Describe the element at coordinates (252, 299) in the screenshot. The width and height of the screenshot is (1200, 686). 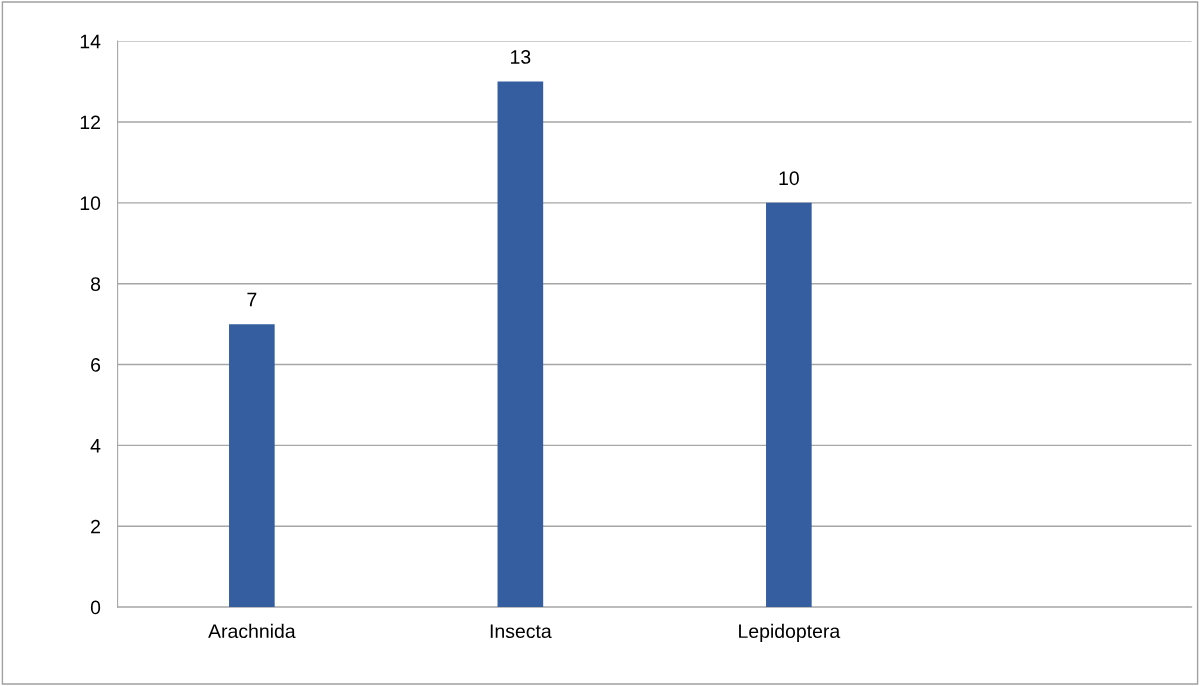
I see `data-label: 7` at that location.